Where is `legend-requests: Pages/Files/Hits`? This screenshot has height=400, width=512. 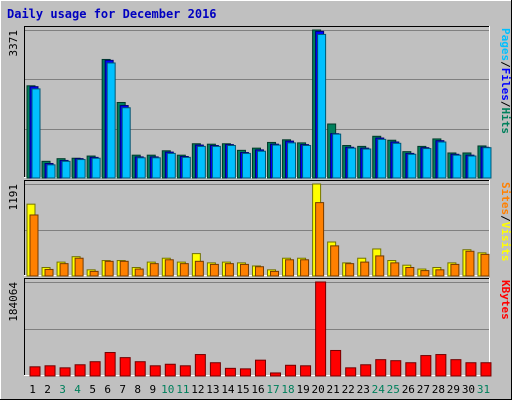 legend-requests: Pages/Files/Hits is located at coordinates (505, 81).